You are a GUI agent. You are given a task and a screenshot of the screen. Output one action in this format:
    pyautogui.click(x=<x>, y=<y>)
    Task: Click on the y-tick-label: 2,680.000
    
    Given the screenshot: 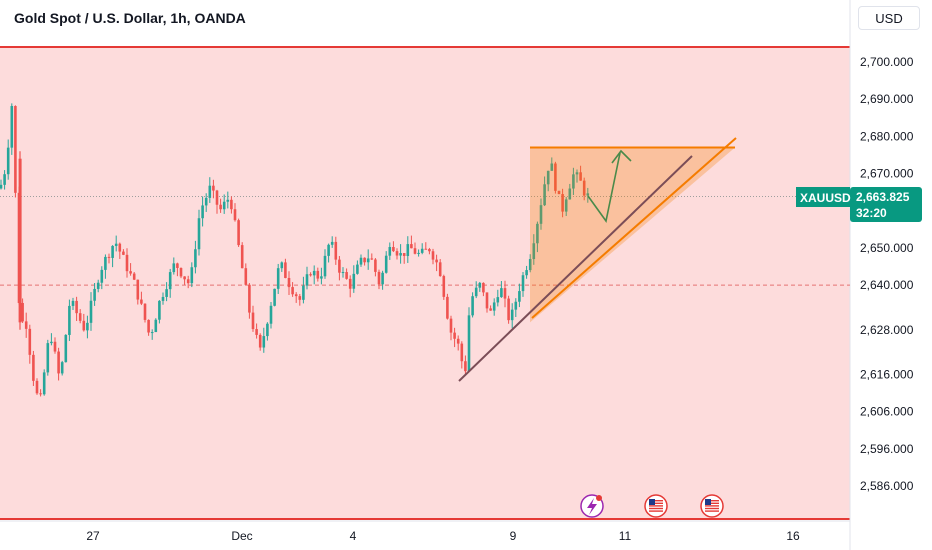 What is the action you would take?
    pyautogui.click(x=887, y=136)
    